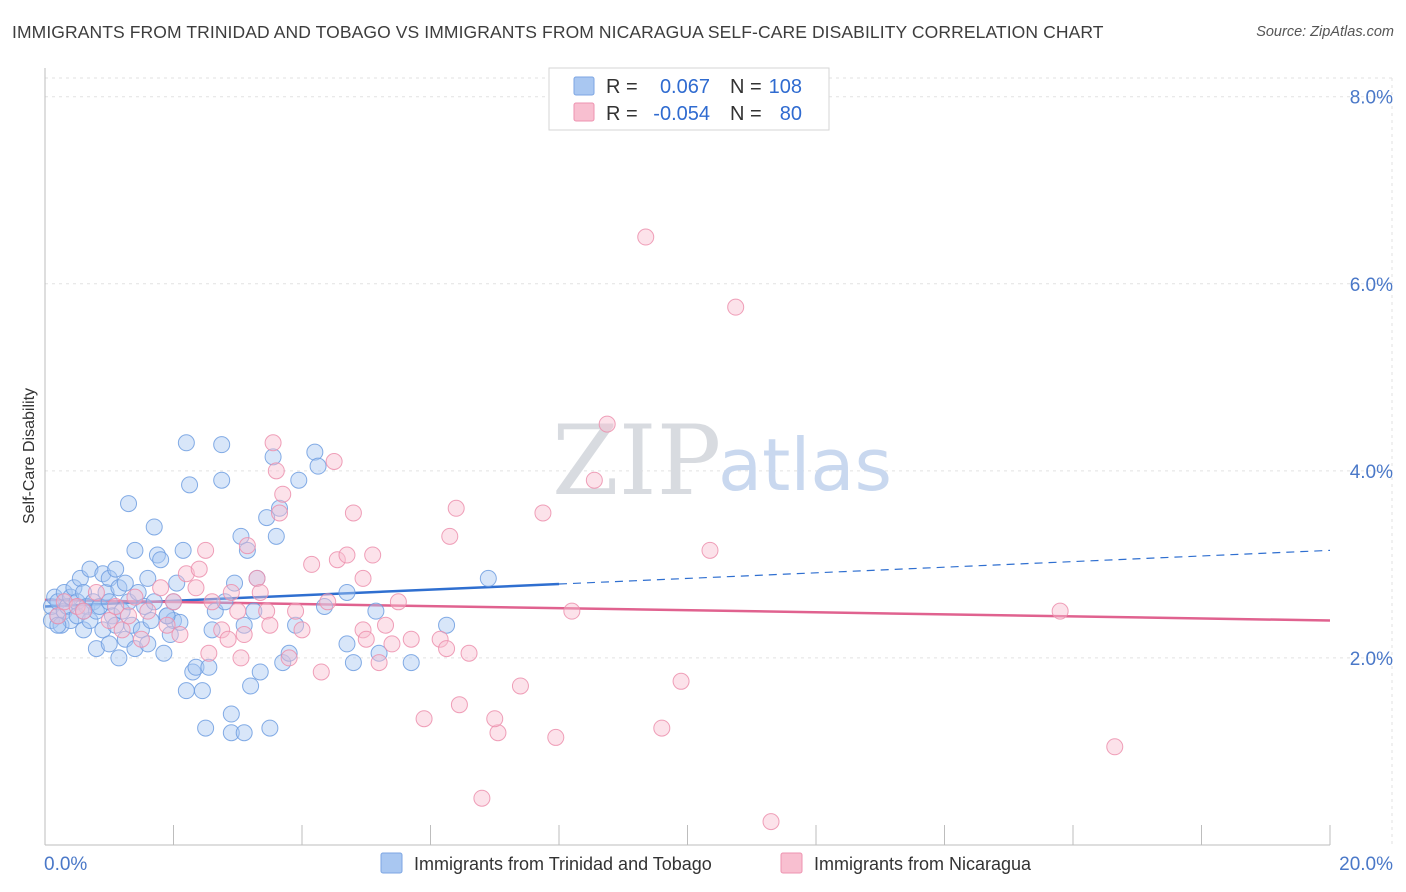 The image size is (1406, 892). What do you see at coordinates (791, 114) in the screenshot?
I see `legend-n-value-1: 80` at bounding box center [791, 114].